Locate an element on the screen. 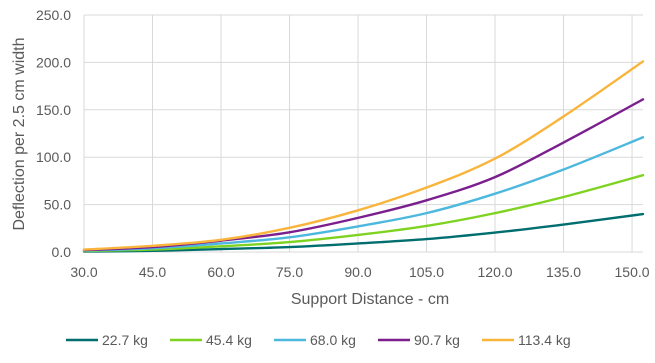  legend-item: 45.4 kg is located at coordinates (211, 340).